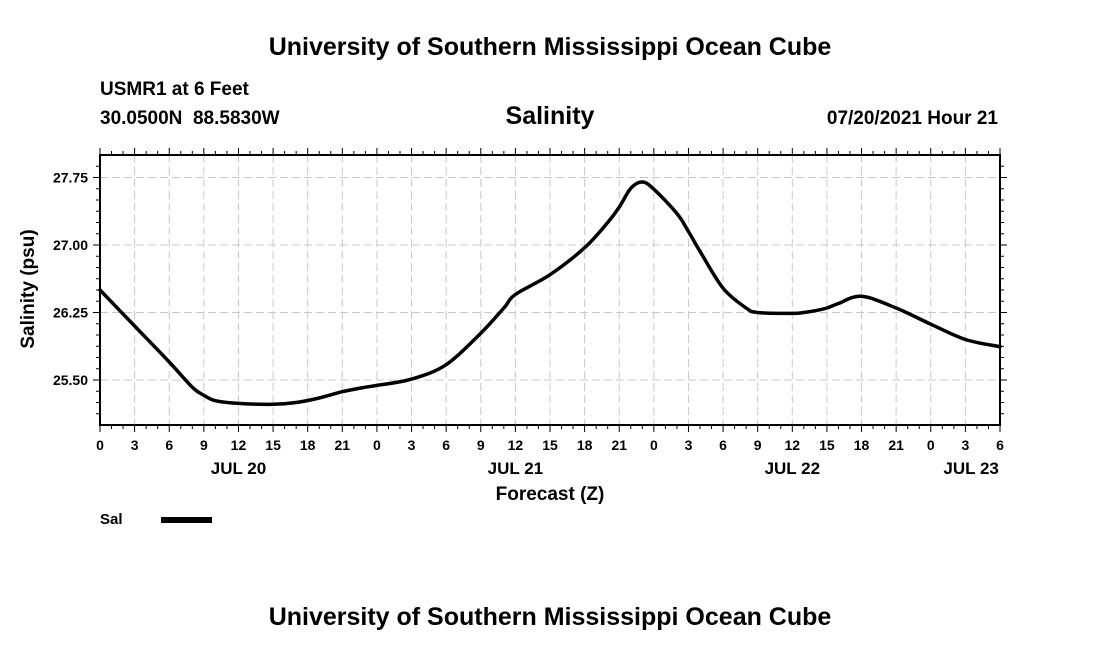 Image resolution: width=1100 pixels, height=650 pixels. I want to click on date-label: JUL 23, so click(970, 468).